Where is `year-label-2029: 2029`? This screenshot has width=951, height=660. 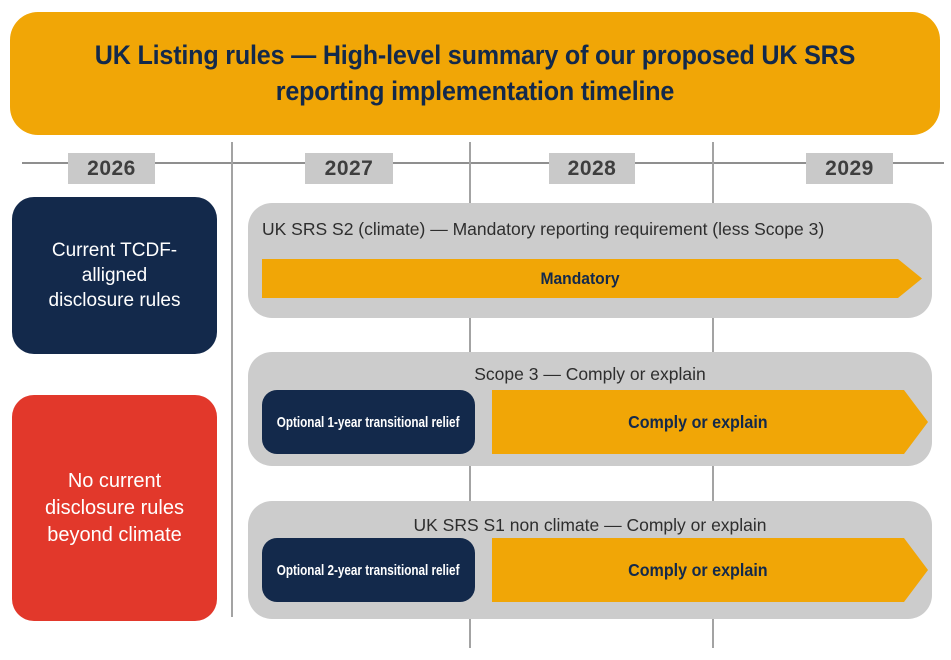 year-label-2029: 2029 is located at coordinates (849, 168).